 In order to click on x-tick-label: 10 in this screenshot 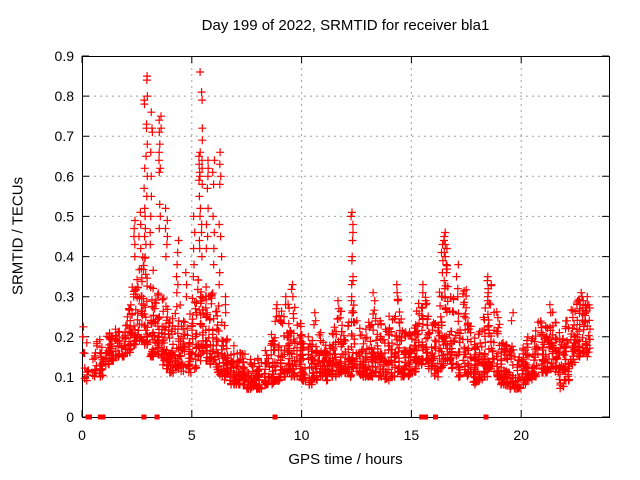, I will do `click(302, 435)`.